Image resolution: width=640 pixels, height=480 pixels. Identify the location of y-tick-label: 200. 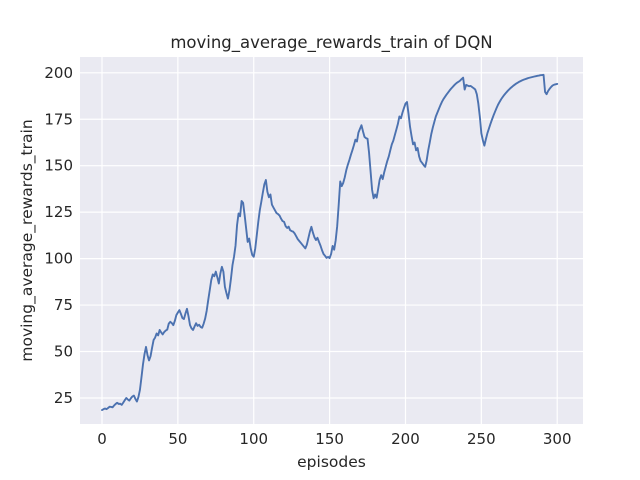
(58, 73).